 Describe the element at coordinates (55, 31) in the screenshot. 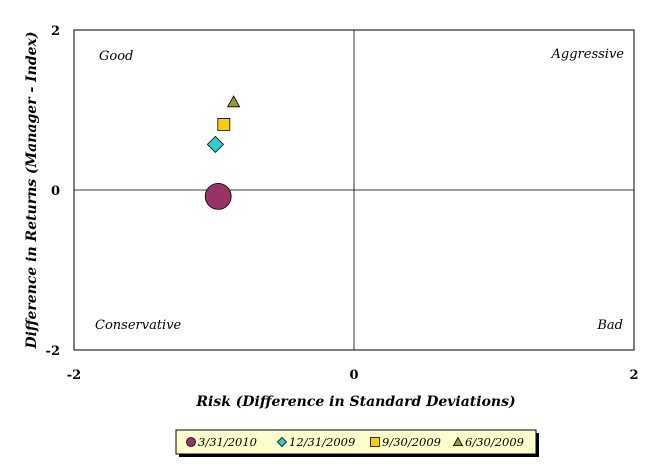

I see `y-tick-label-top: 2` at that location.